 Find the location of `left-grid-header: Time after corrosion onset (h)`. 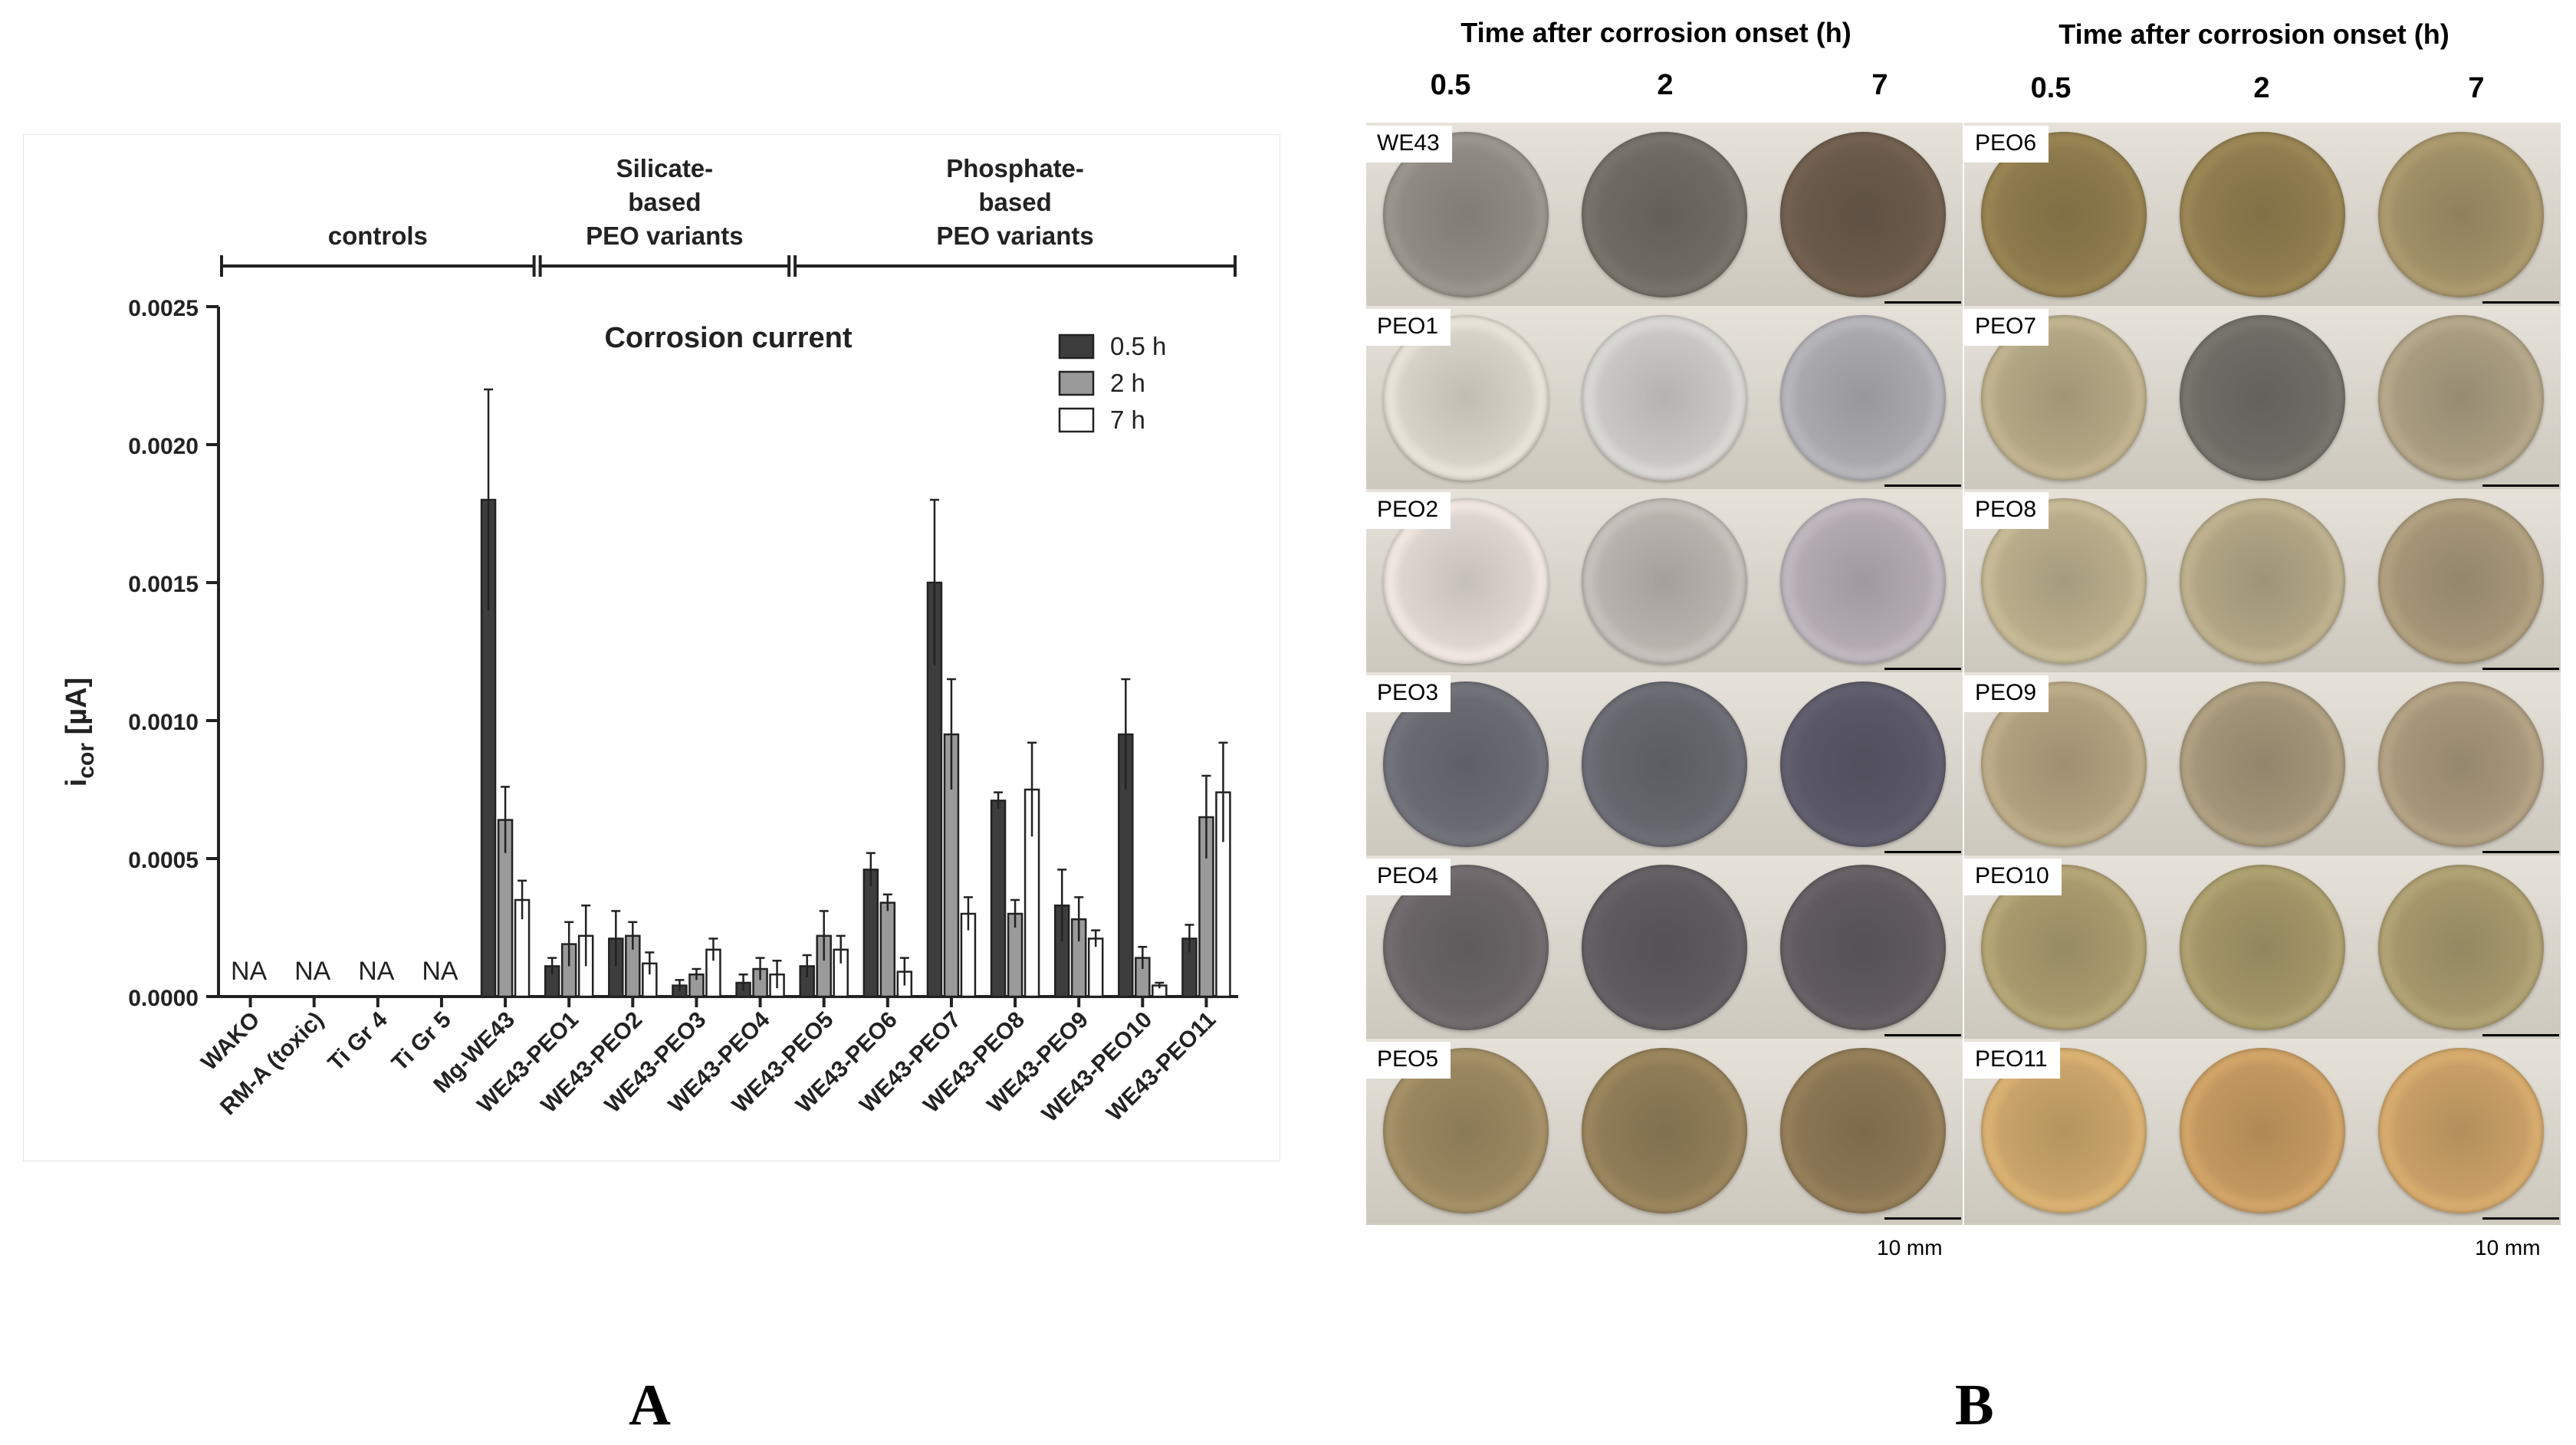

left-grid-header: Time after corrosion onset (h) is located at coordinates (1656, 32).